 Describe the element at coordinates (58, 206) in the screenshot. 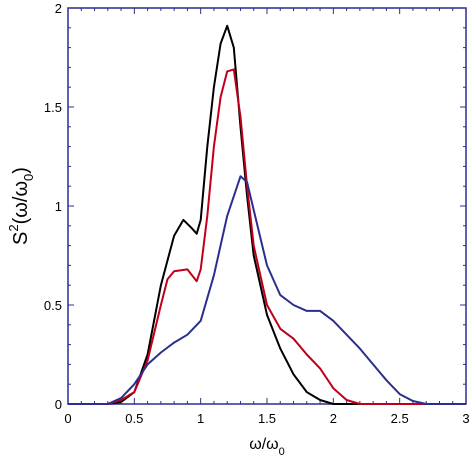

I see `y-tick-label: 1` at that location.